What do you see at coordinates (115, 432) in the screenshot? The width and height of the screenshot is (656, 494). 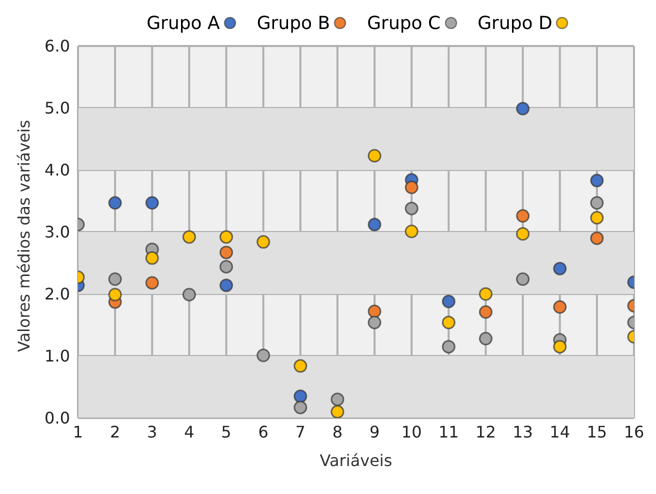 I see `x-tick-label: 2` at bounding box center [115, 432].